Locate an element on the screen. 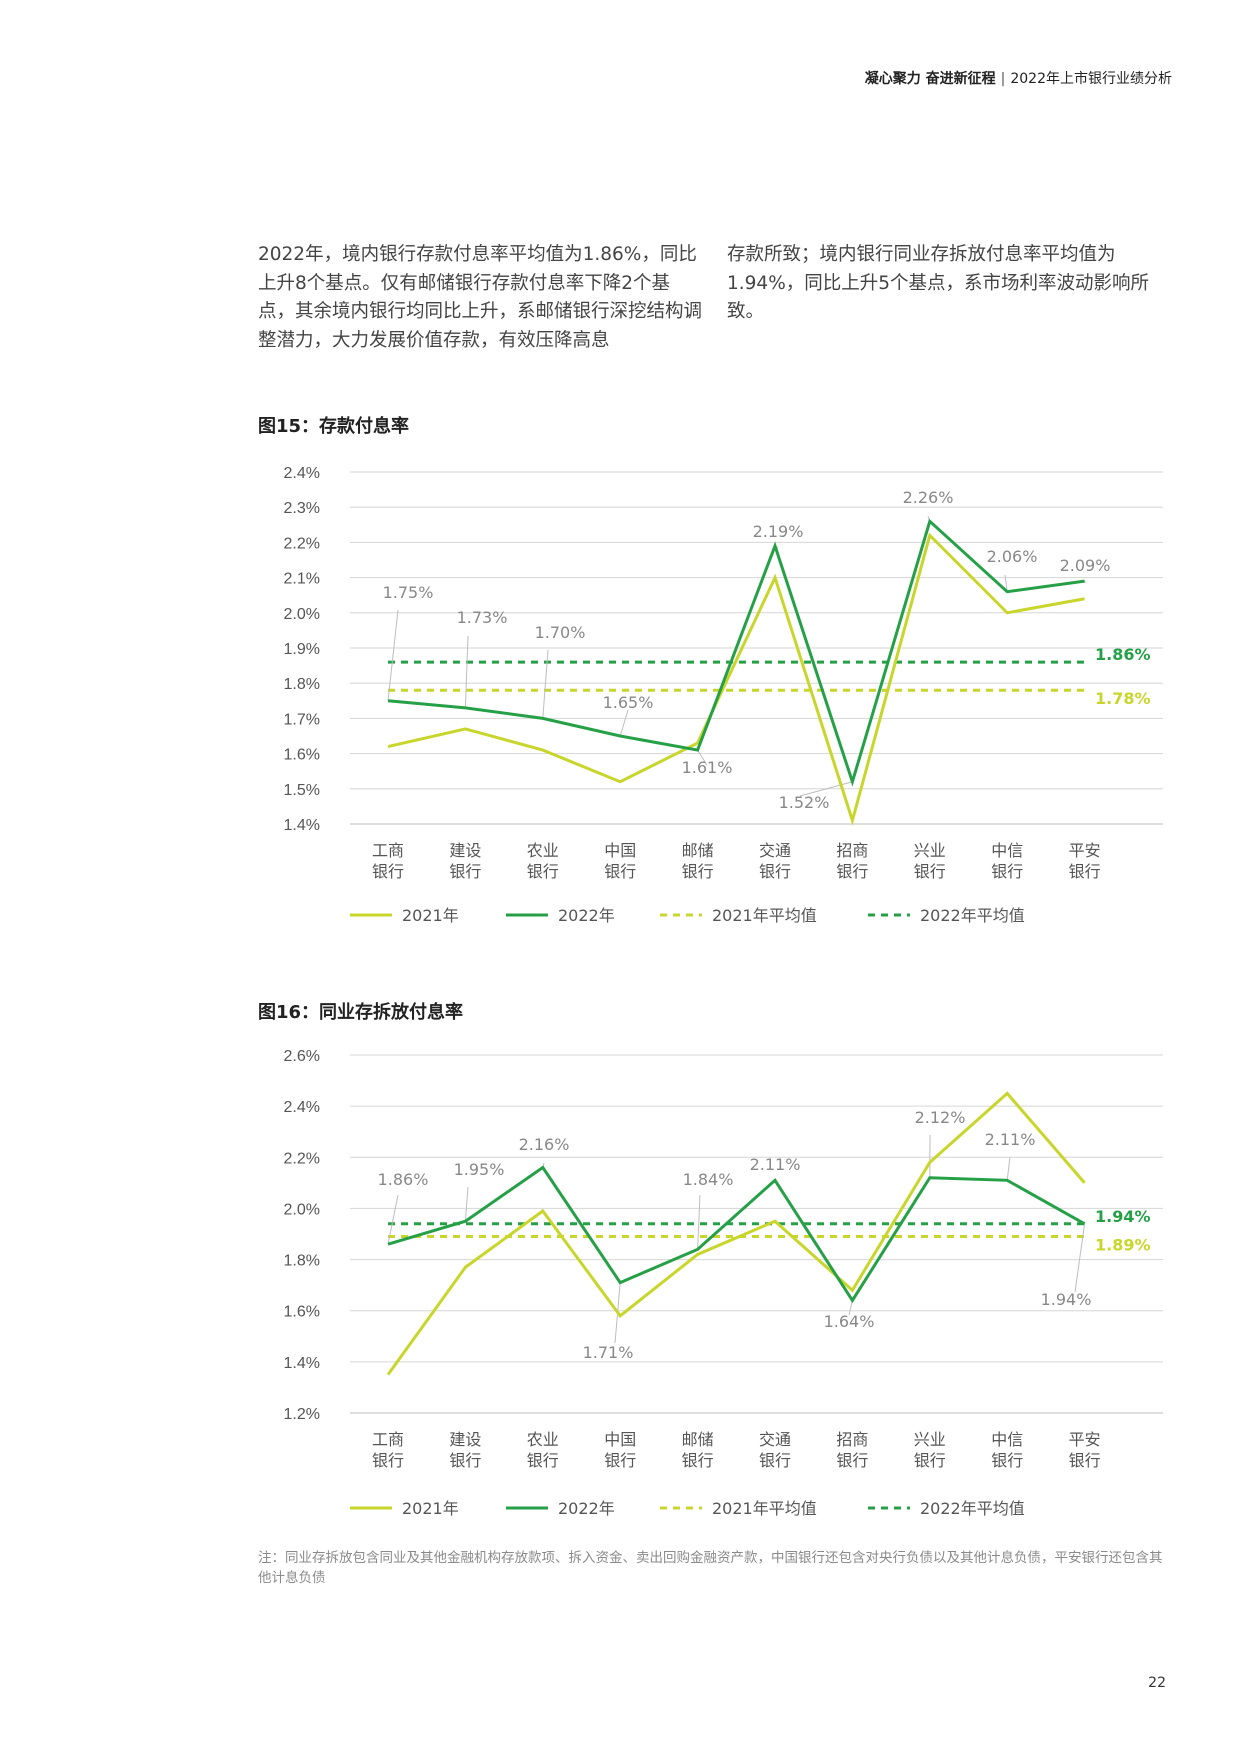 The height and width of the screenshot is (1753, 1240). data-label: 1.61% is located at coordinates (707, 767).